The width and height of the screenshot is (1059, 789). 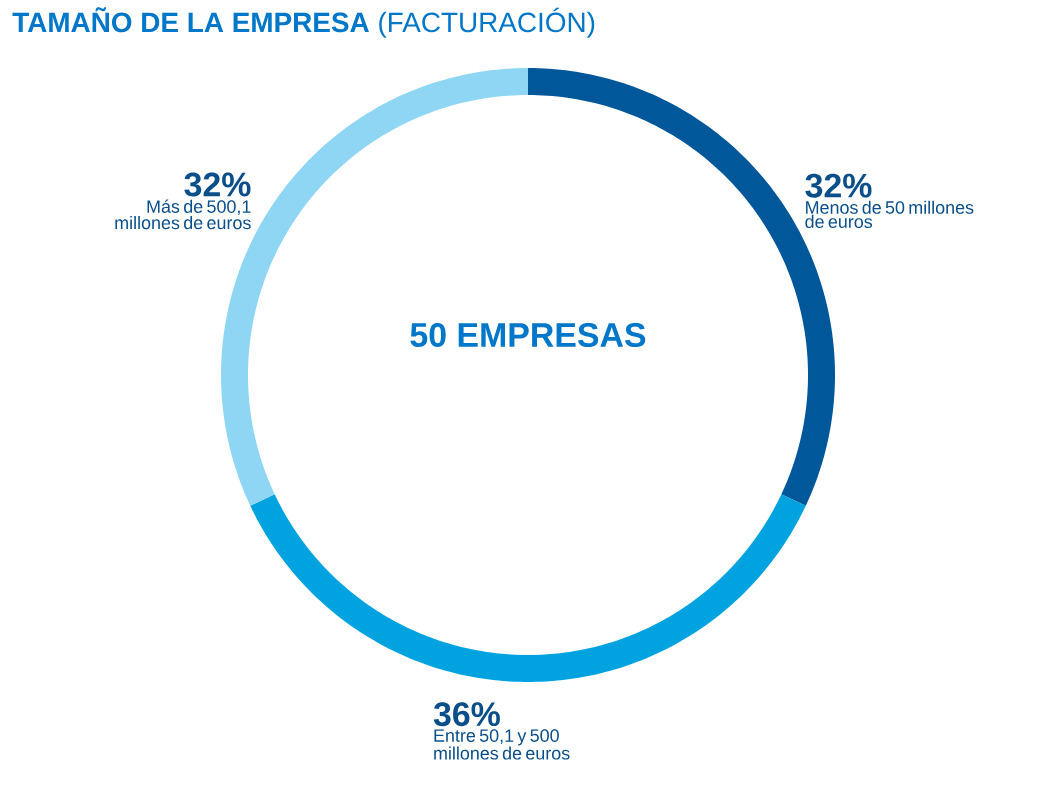 I want to click on slice-label: Menos de 50 millones de euros, so click(x=889, y=214).